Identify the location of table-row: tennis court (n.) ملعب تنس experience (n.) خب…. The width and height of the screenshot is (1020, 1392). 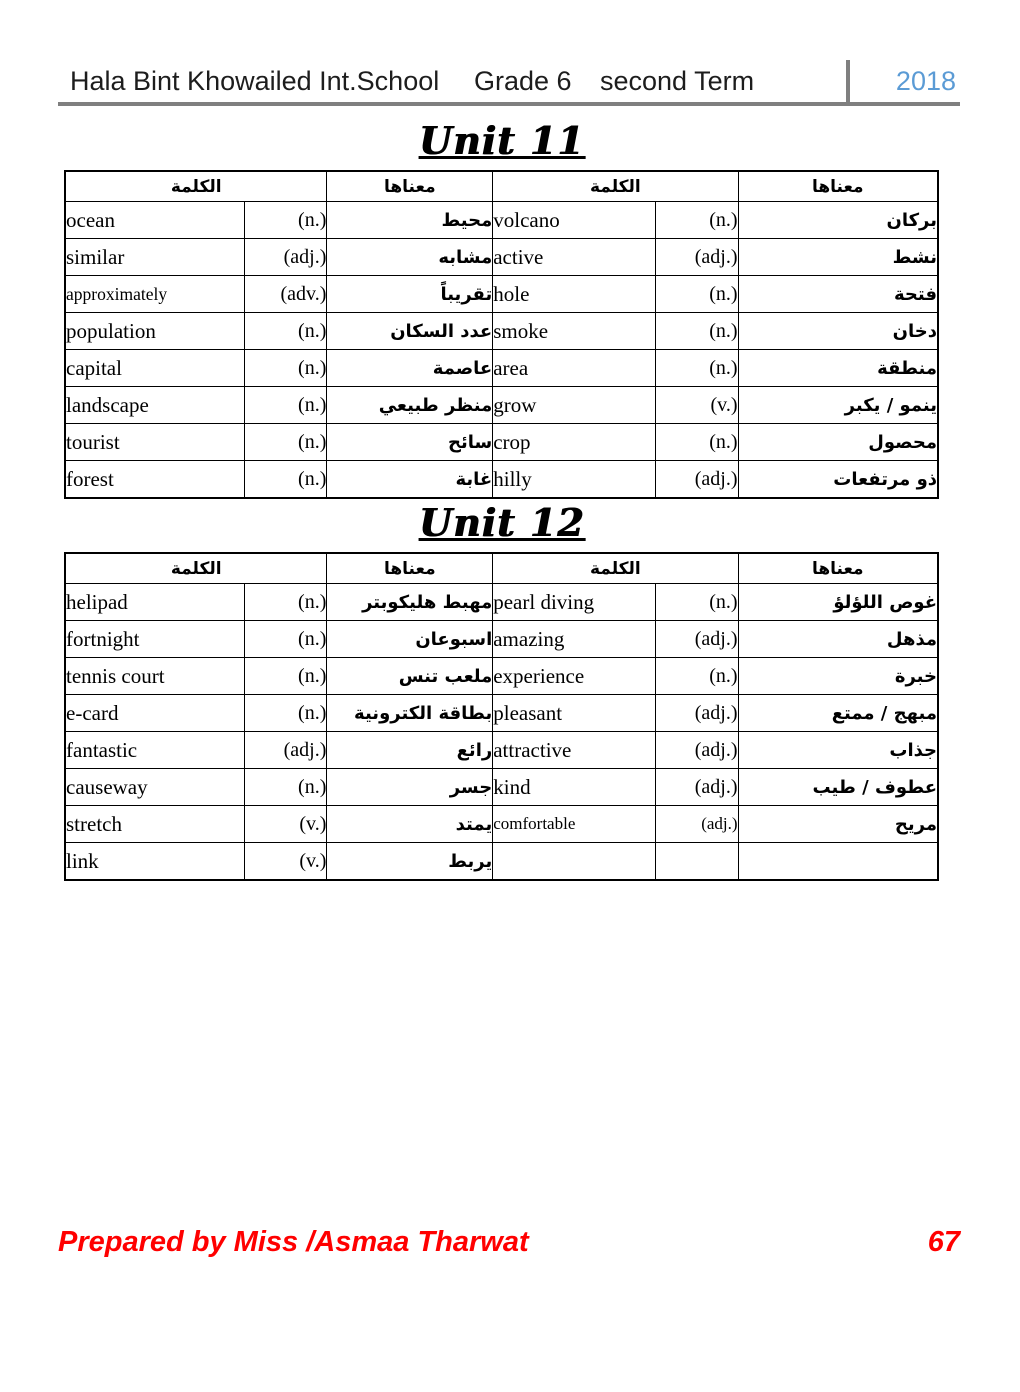
(501, 676).